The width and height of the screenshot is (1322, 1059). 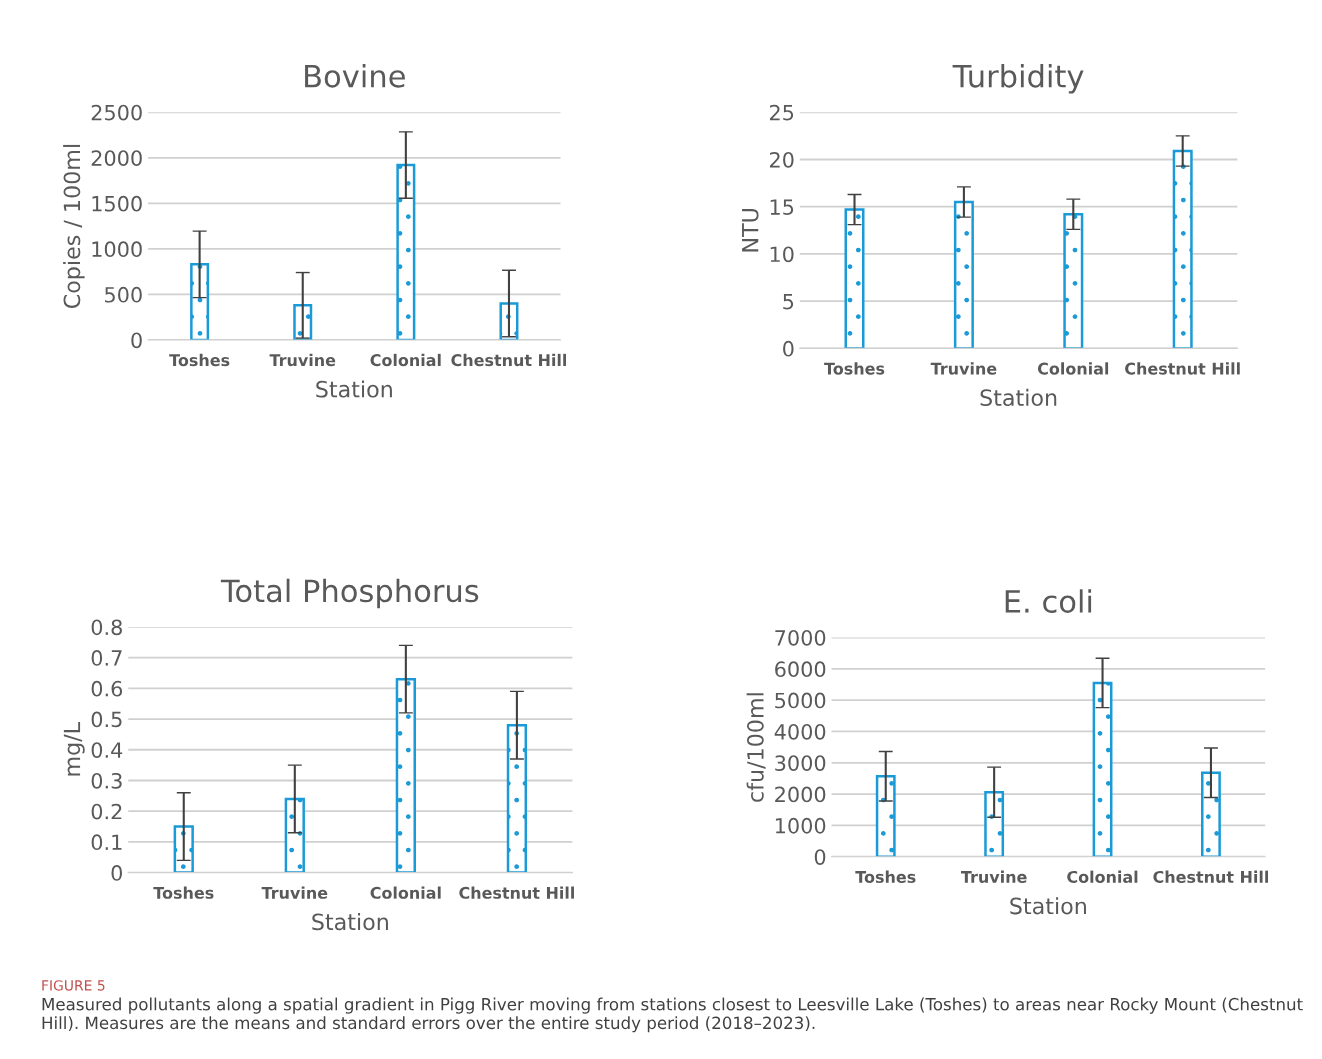 I want to click on y-tick-label: 7000, so click(x=800, y=637).